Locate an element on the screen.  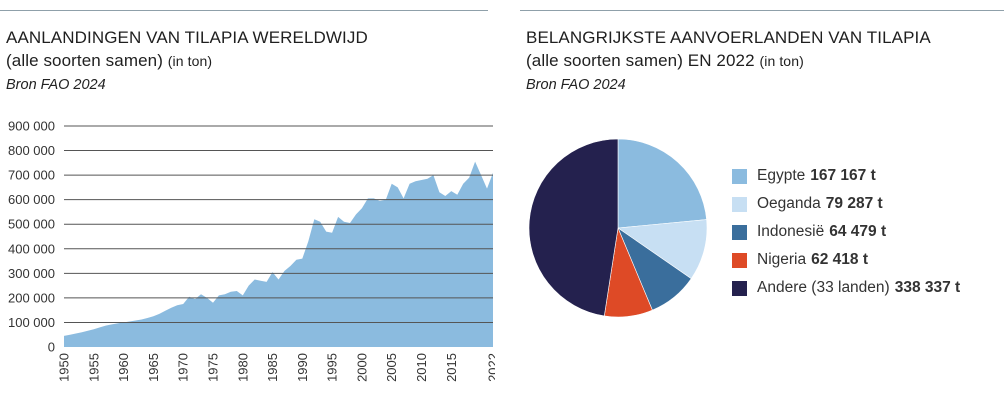
pie-chart-subtitle: (alle soorten samen) EN 2022 is located at coordinates (640, 60).